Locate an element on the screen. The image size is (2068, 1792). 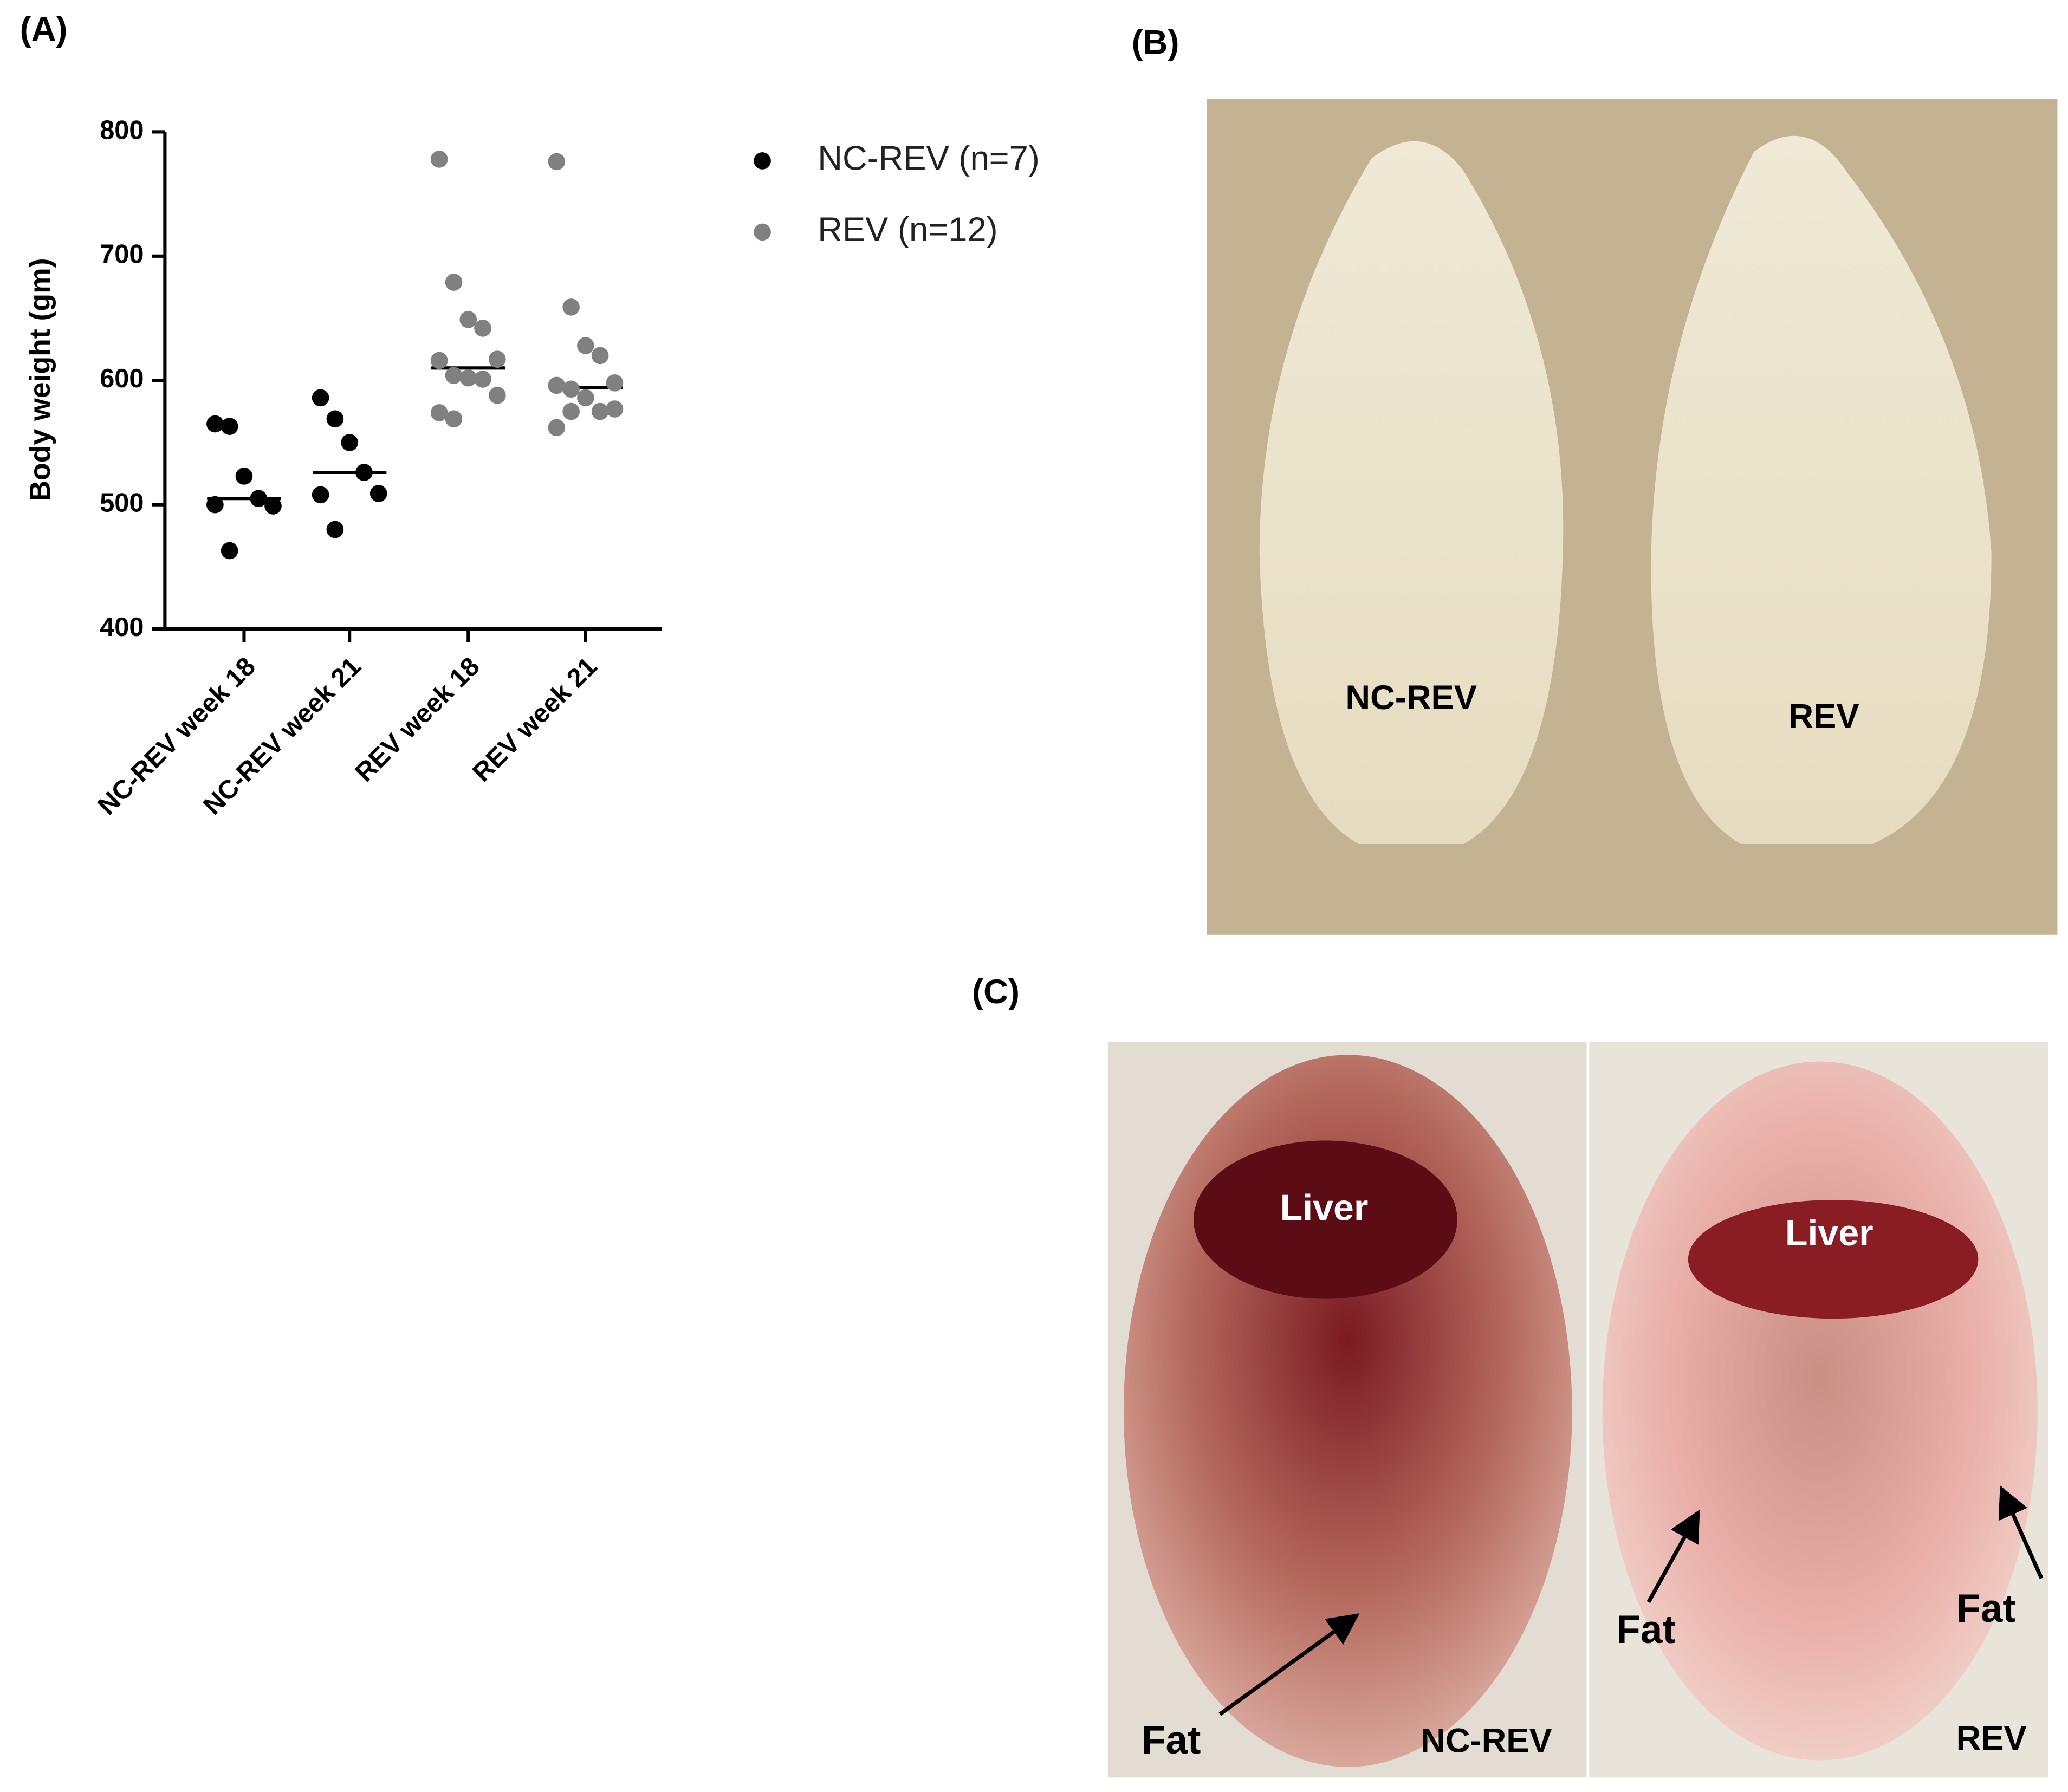
x-tick-label: REV week 21 is located at coordinates (535, 720).